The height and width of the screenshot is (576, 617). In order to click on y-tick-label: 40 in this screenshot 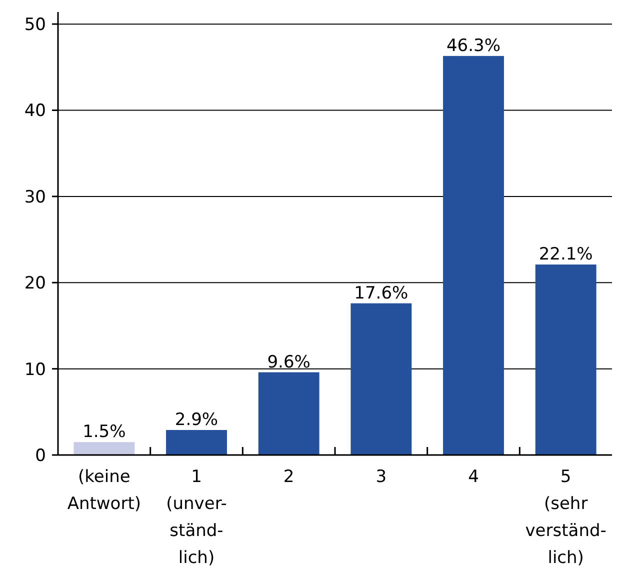, I will do `click(35, 111)`.